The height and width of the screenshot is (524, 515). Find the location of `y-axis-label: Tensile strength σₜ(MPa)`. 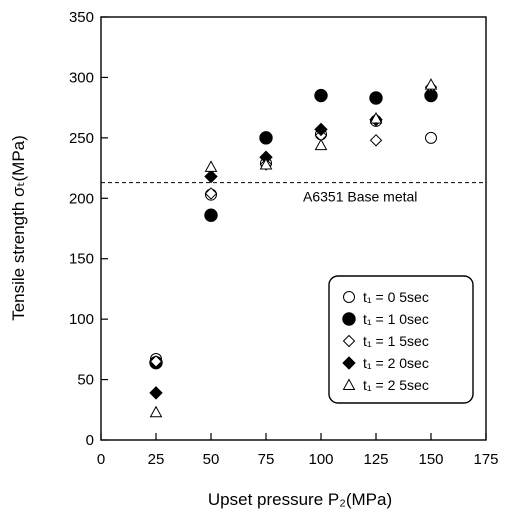

y-axis-label: Tensile strength σₜ(MPa) is located at coordinates (18, 228).